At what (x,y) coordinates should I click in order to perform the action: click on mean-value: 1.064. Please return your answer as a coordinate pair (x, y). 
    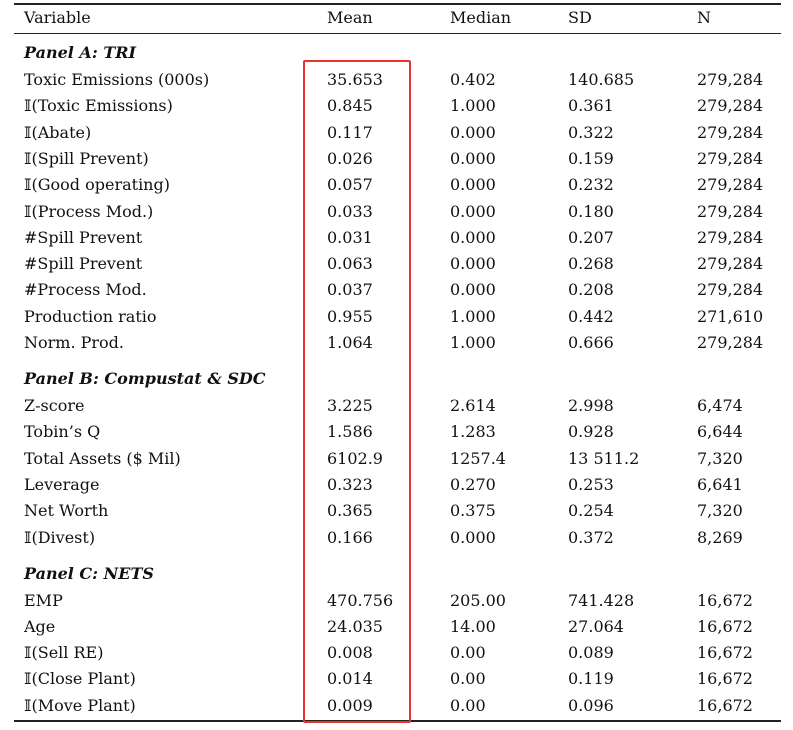
    Looking at the image, I should click on (350, 342).